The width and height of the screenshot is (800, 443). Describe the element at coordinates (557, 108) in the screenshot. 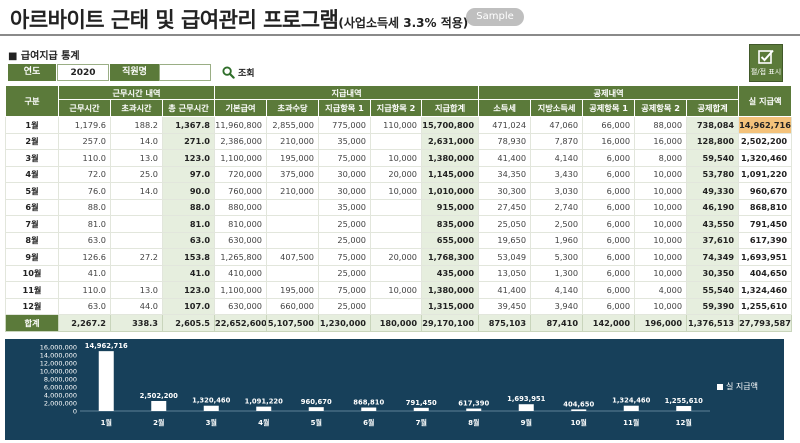

I see `header-local-tax: 지방소득세` at that location.